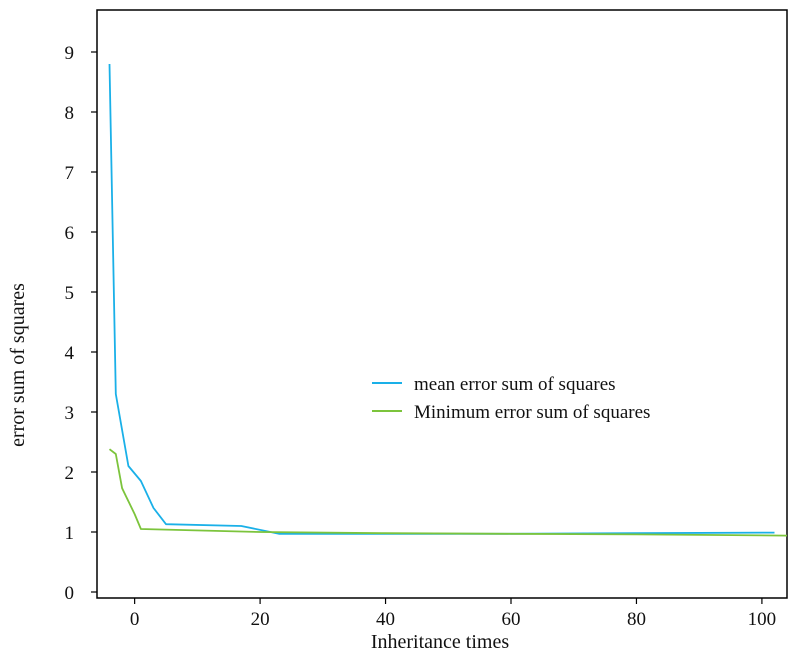 Image resolution: width=790 pixels, height=655 pixels. I want to click on x-axis-title: Inheritance times, so click(440, 642).